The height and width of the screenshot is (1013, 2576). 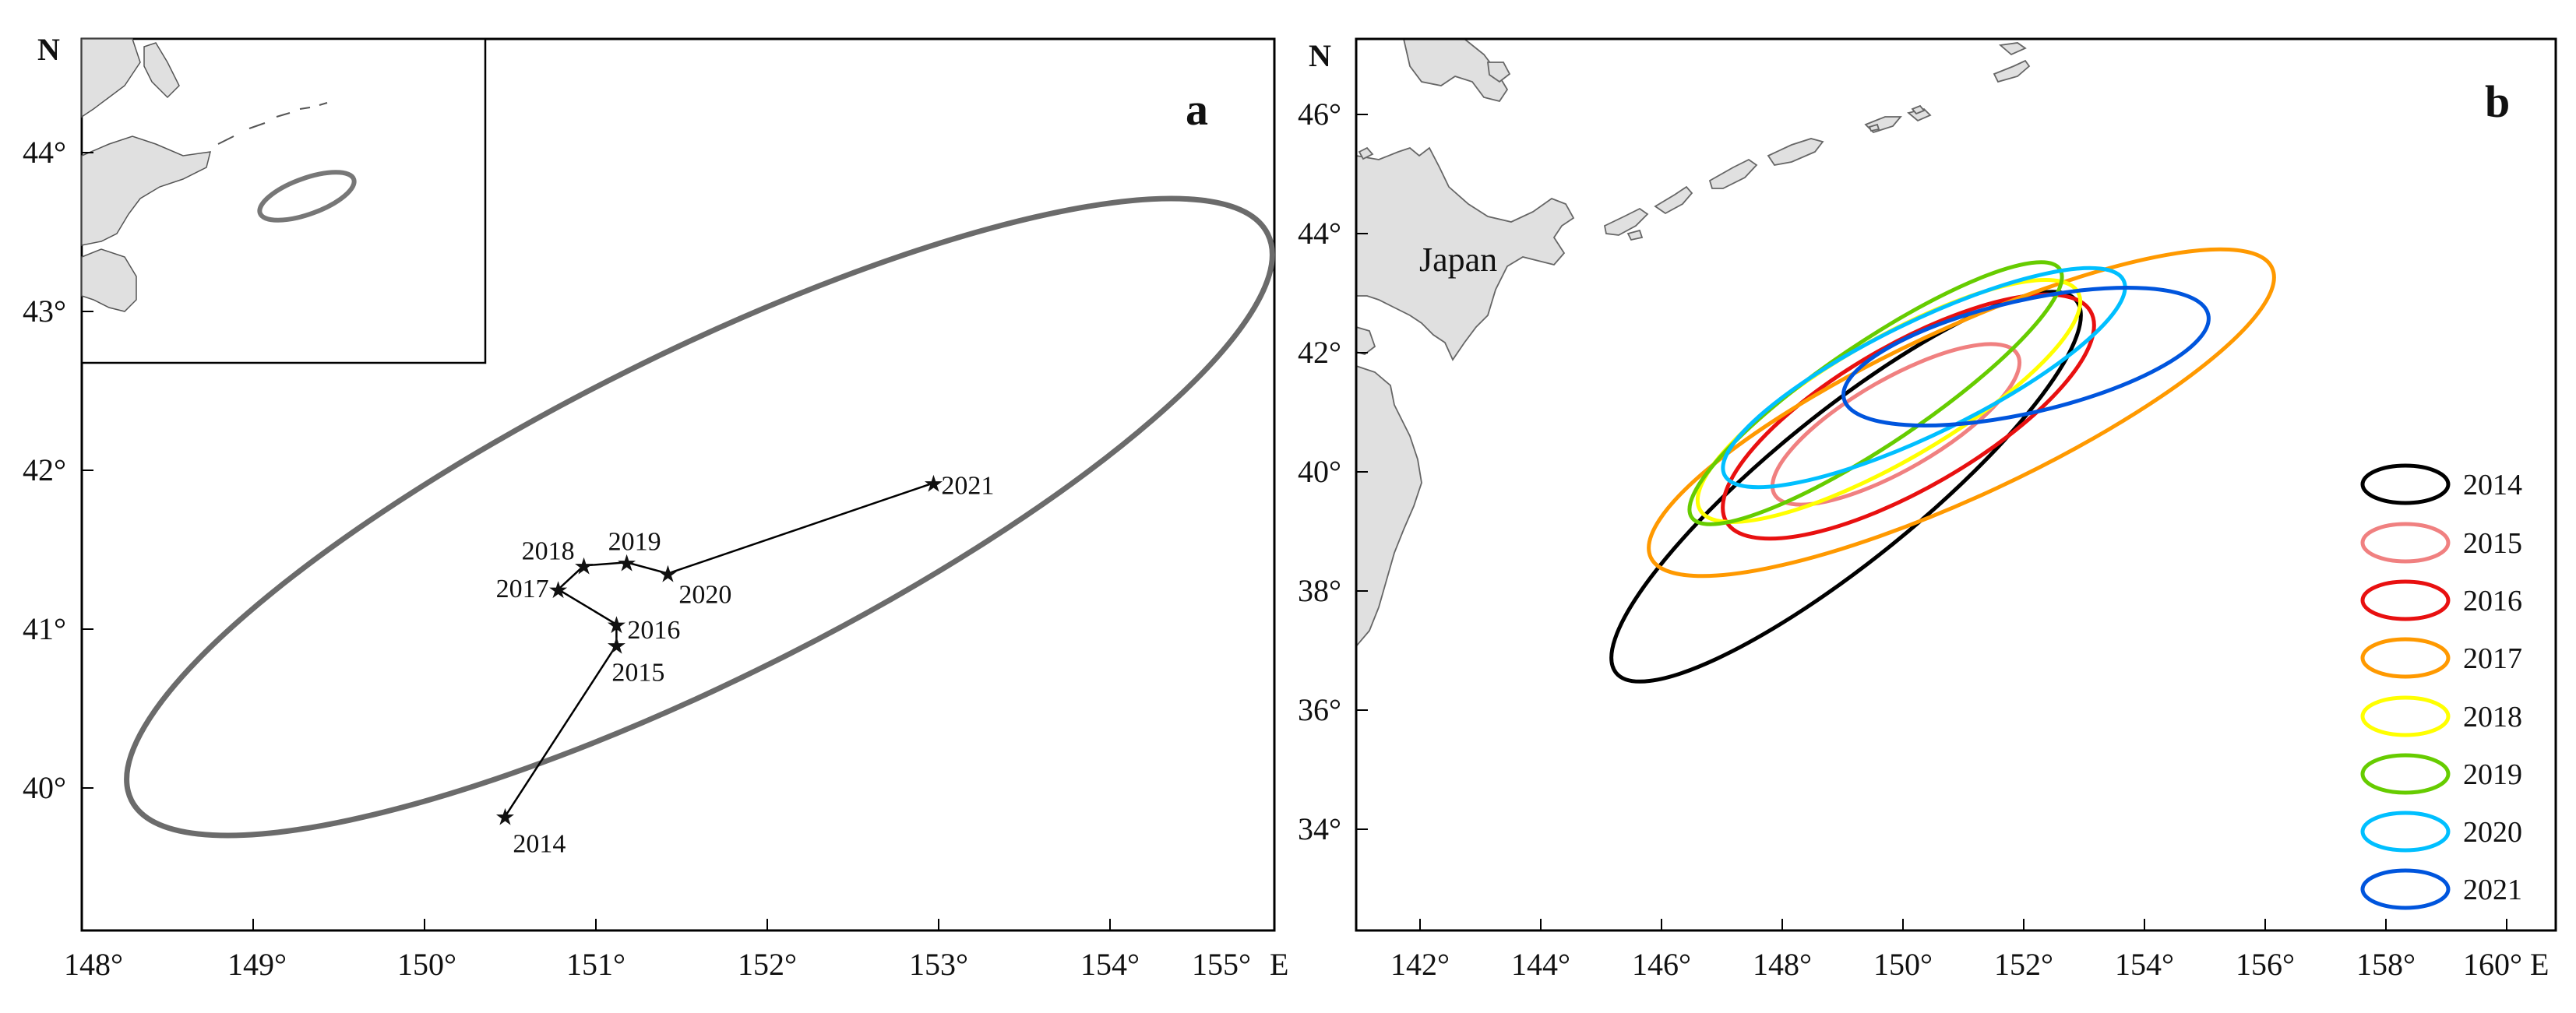 What do you see at coordinates (2012, 49) in the screenshot?
I see `land-north-coast` at bounding box center [2012, 49].